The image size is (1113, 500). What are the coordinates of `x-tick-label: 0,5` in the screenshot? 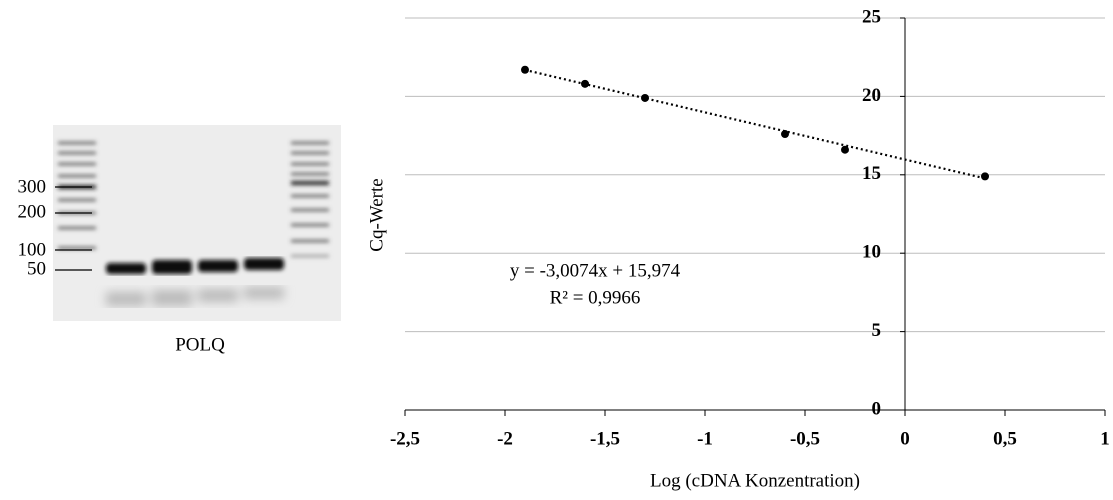 It's located at (1005, 438).